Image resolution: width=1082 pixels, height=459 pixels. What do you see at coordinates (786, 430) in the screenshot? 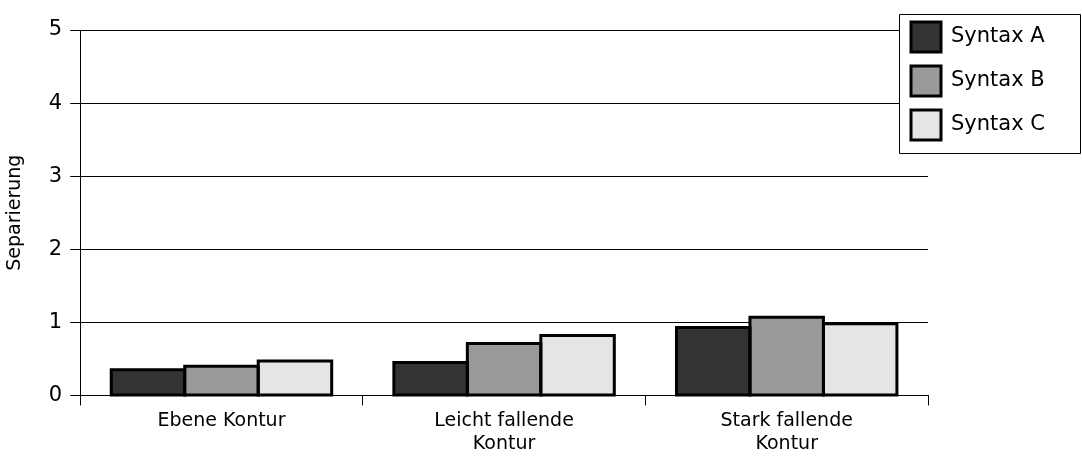
I see `x-tick-label: Stark fallende Kontur` at bounding box center [786, 430].